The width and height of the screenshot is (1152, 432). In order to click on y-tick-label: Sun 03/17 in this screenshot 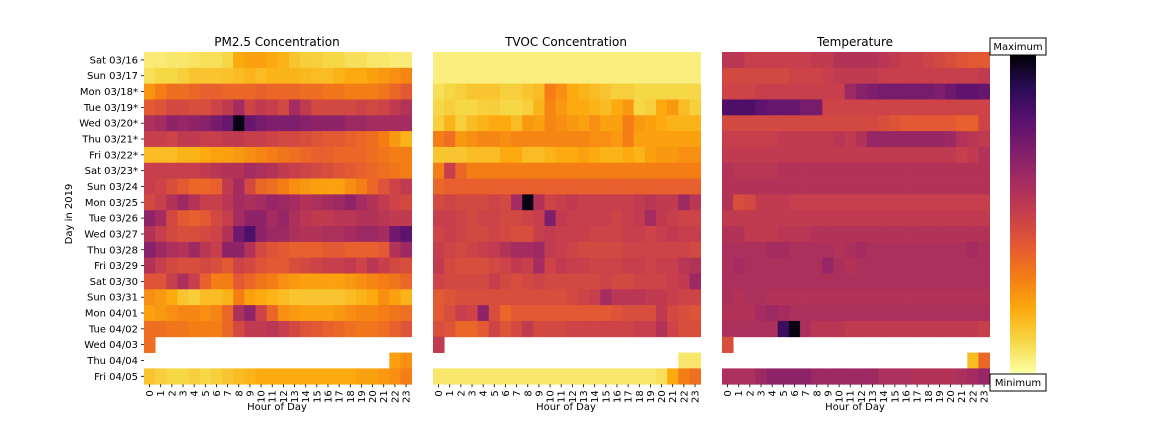, I will do `click(112, 76)`.